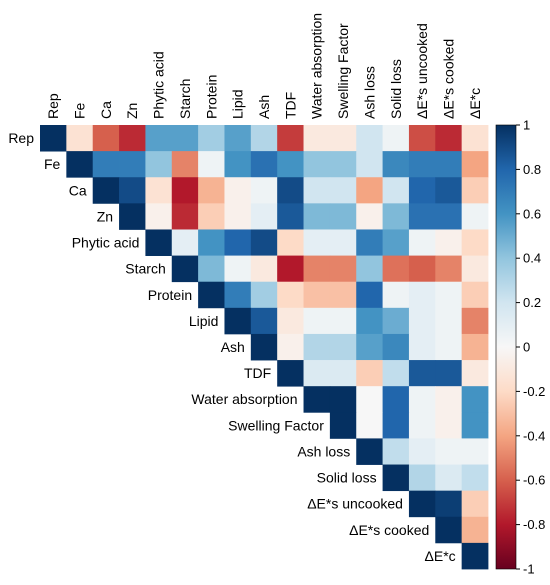 This screenshot has height=585, width=550. I want to click on column-label: Solid loss, so click(396, 89).